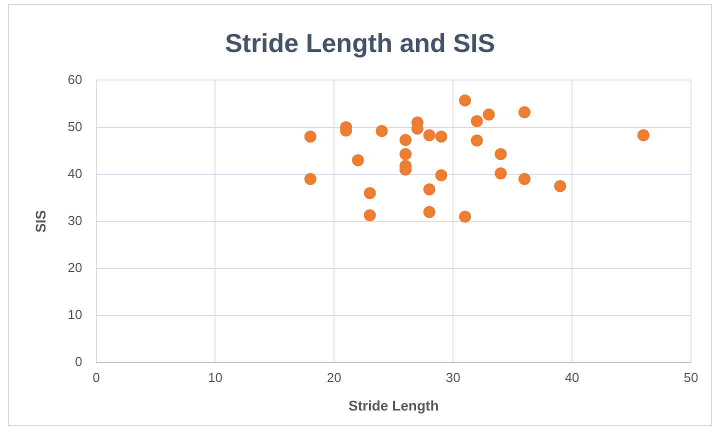 The width and height of the screenshot is (719, 430). I want to click on y-tick-label: 40, so click(75, 173).